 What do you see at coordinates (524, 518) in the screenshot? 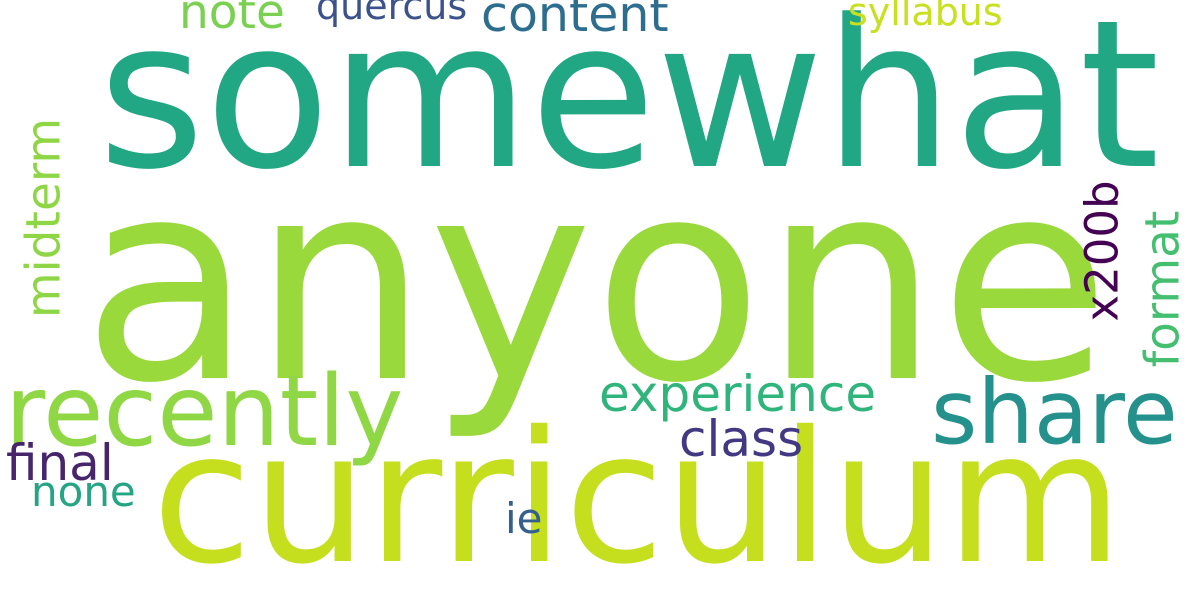
I see `word-ie: ie` at bounding box center [524, 518].